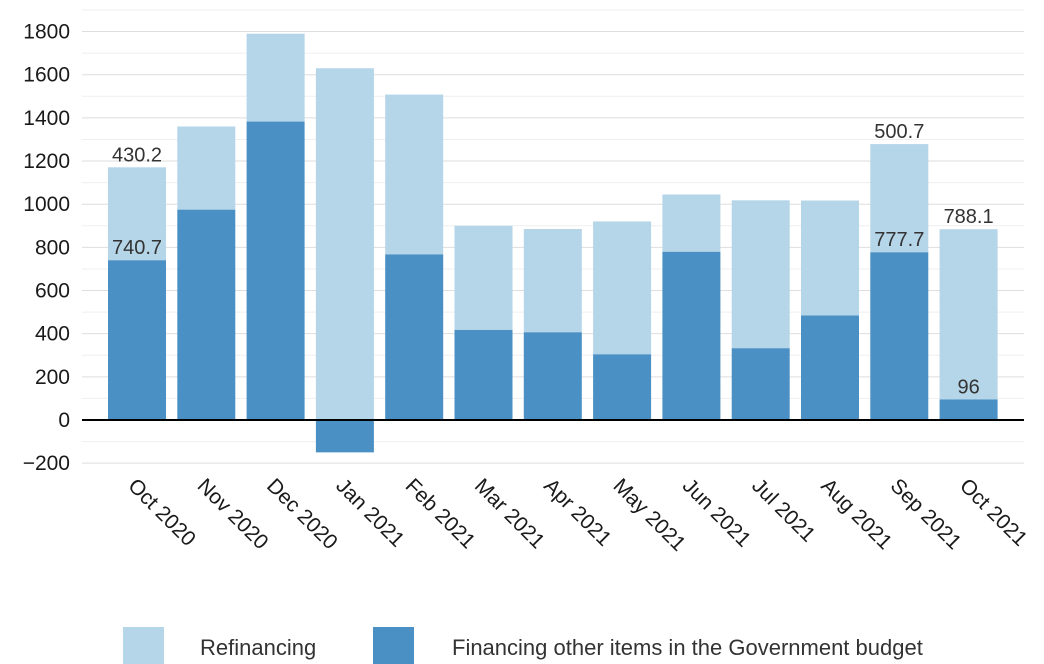 Image resolution: width=1044 pixels, height=664 pixels. I want to click on data-label: 430.2, so click(137, 155).